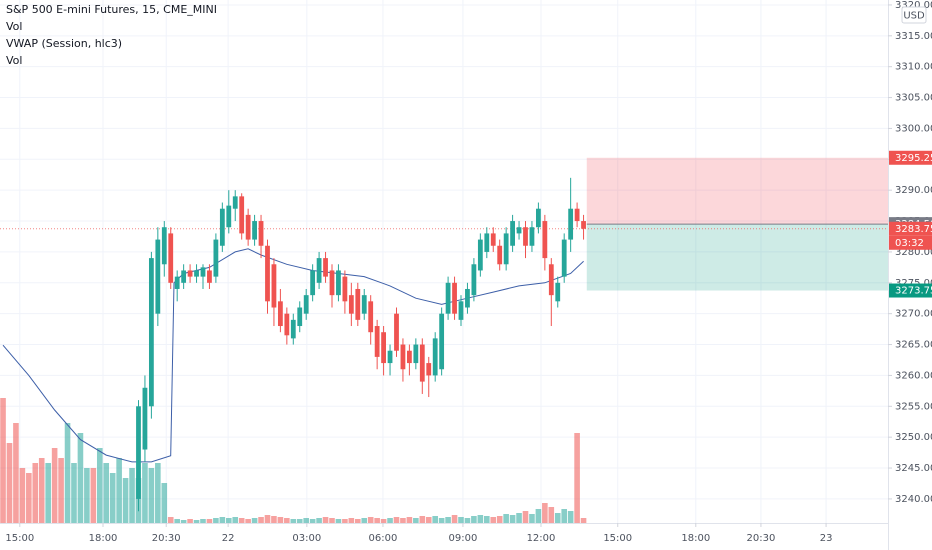 This screenshot has height=550, width=932. I want to click on legend-item: VWAP (Session, hlc3), so click(64, 43).